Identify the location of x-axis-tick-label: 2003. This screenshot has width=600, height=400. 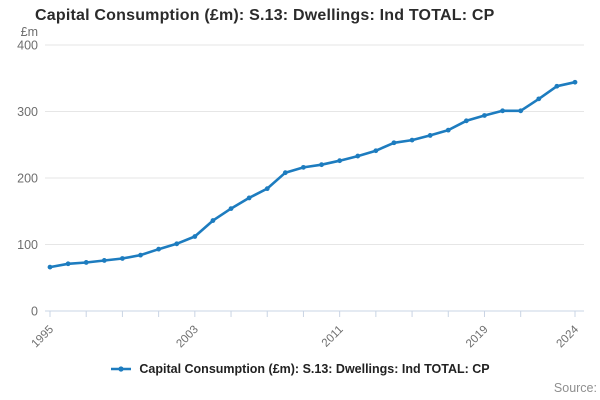
(187, 337).